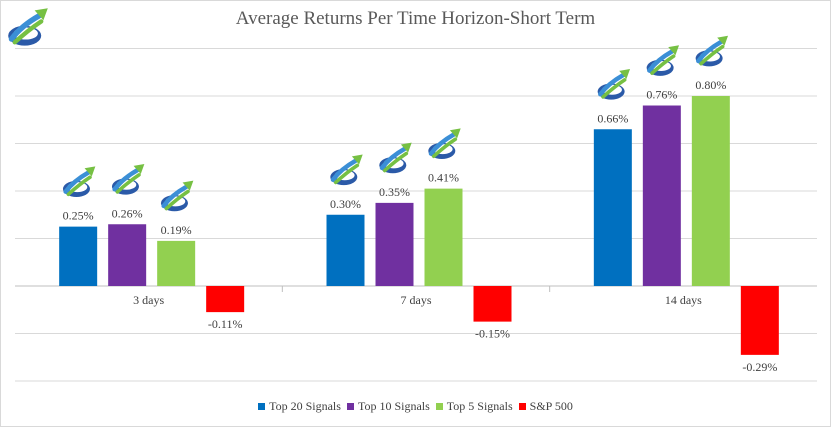 The height and width of the screenshot is (427, 831). What do you see at coordinates (225, 324) in the screenshot?
I see `data-label: -0.11%` at bounding box center [225, 324].